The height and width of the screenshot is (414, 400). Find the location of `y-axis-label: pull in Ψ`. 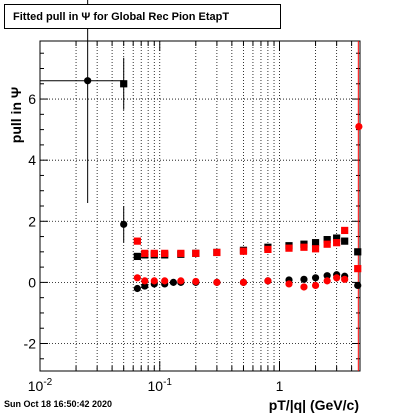

y-axis-label: pull in Ψ is located at coordinates (16, 115).